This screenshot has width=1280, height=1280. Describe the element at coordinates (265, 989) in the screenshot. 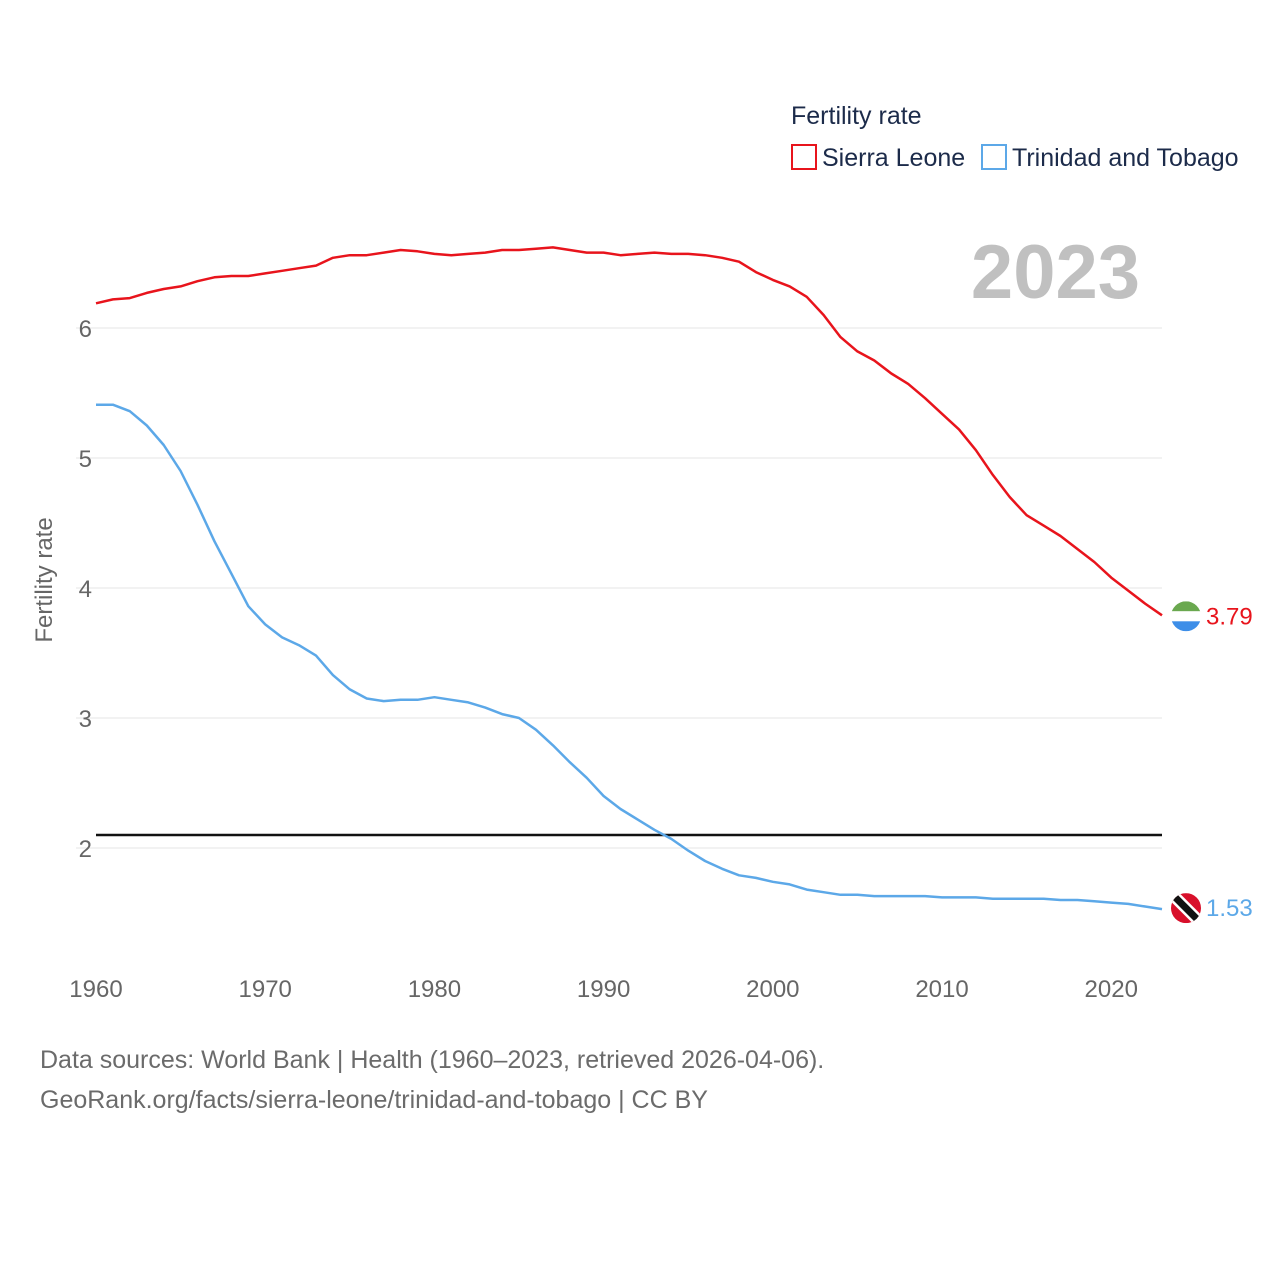

I see `x-tick-label: 1970` at that location.